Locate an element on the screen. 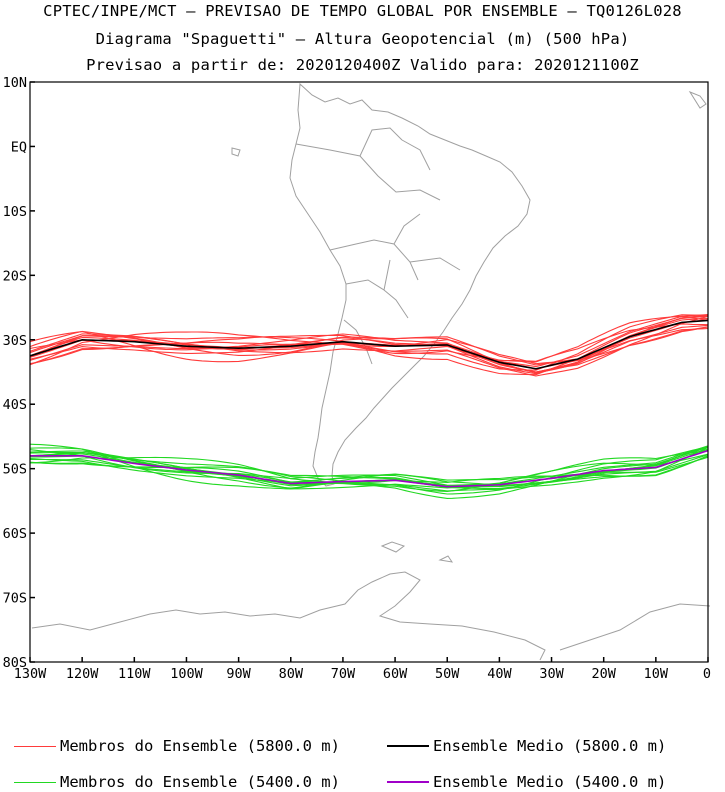 Image resolution: width=725 pixels, height=792 pixels. lon-tick-label: 20W is located at coordinates (603, 674).